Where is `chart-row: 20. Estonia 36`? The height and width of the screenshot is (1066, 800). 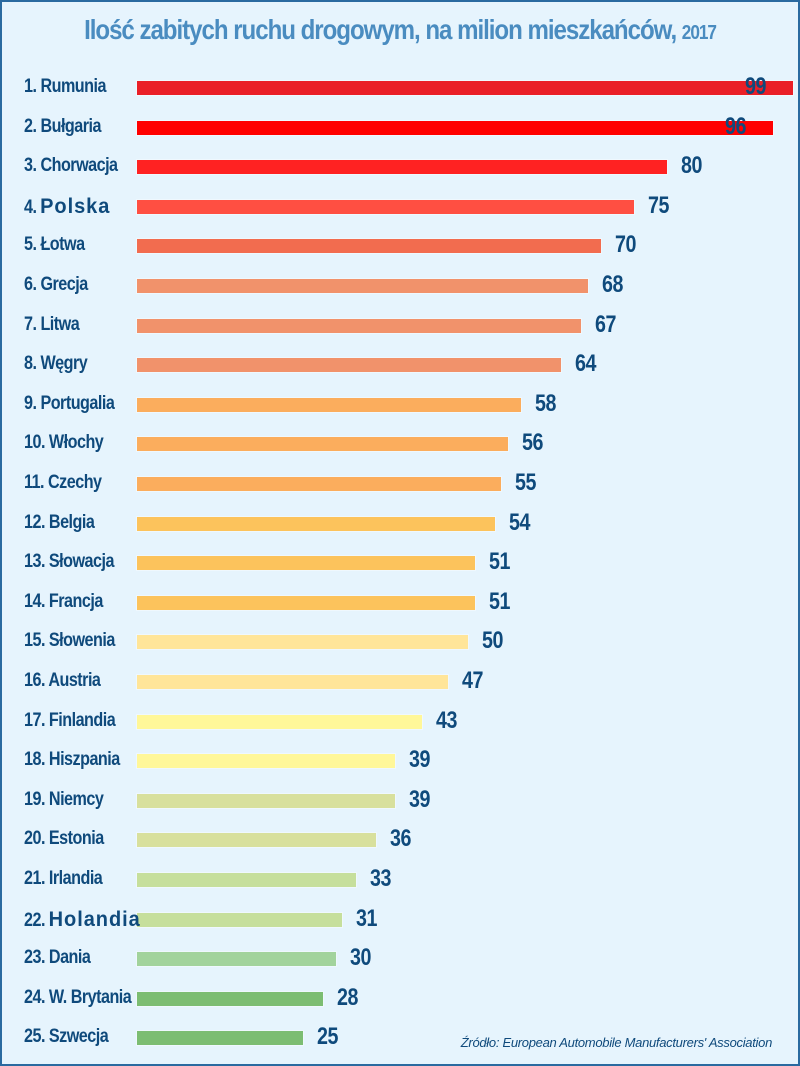 chart-row: 20. Estonia 36 is located at coordinates (400, 842).